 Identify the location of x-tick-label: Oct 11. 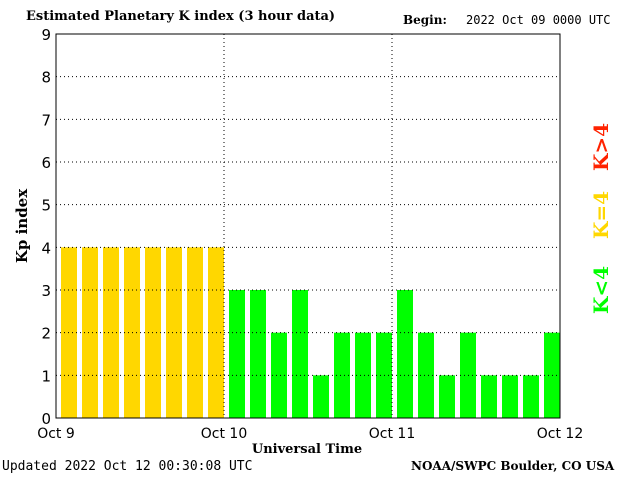
(392, 434).